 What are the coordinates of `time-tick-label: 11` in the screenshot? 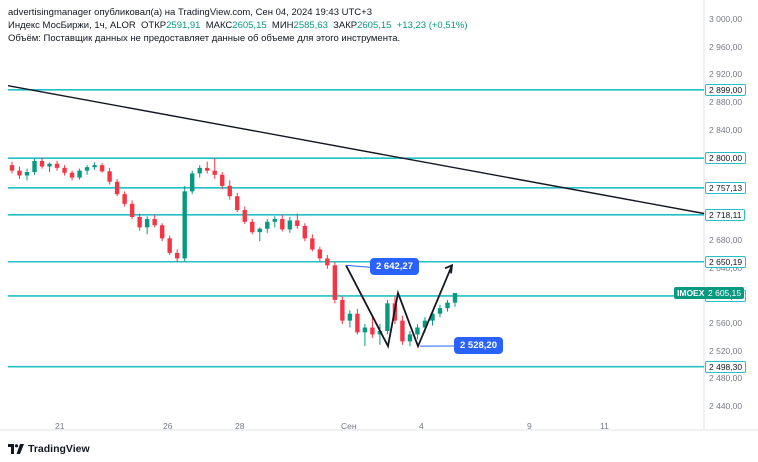 It's located at (604, 426).